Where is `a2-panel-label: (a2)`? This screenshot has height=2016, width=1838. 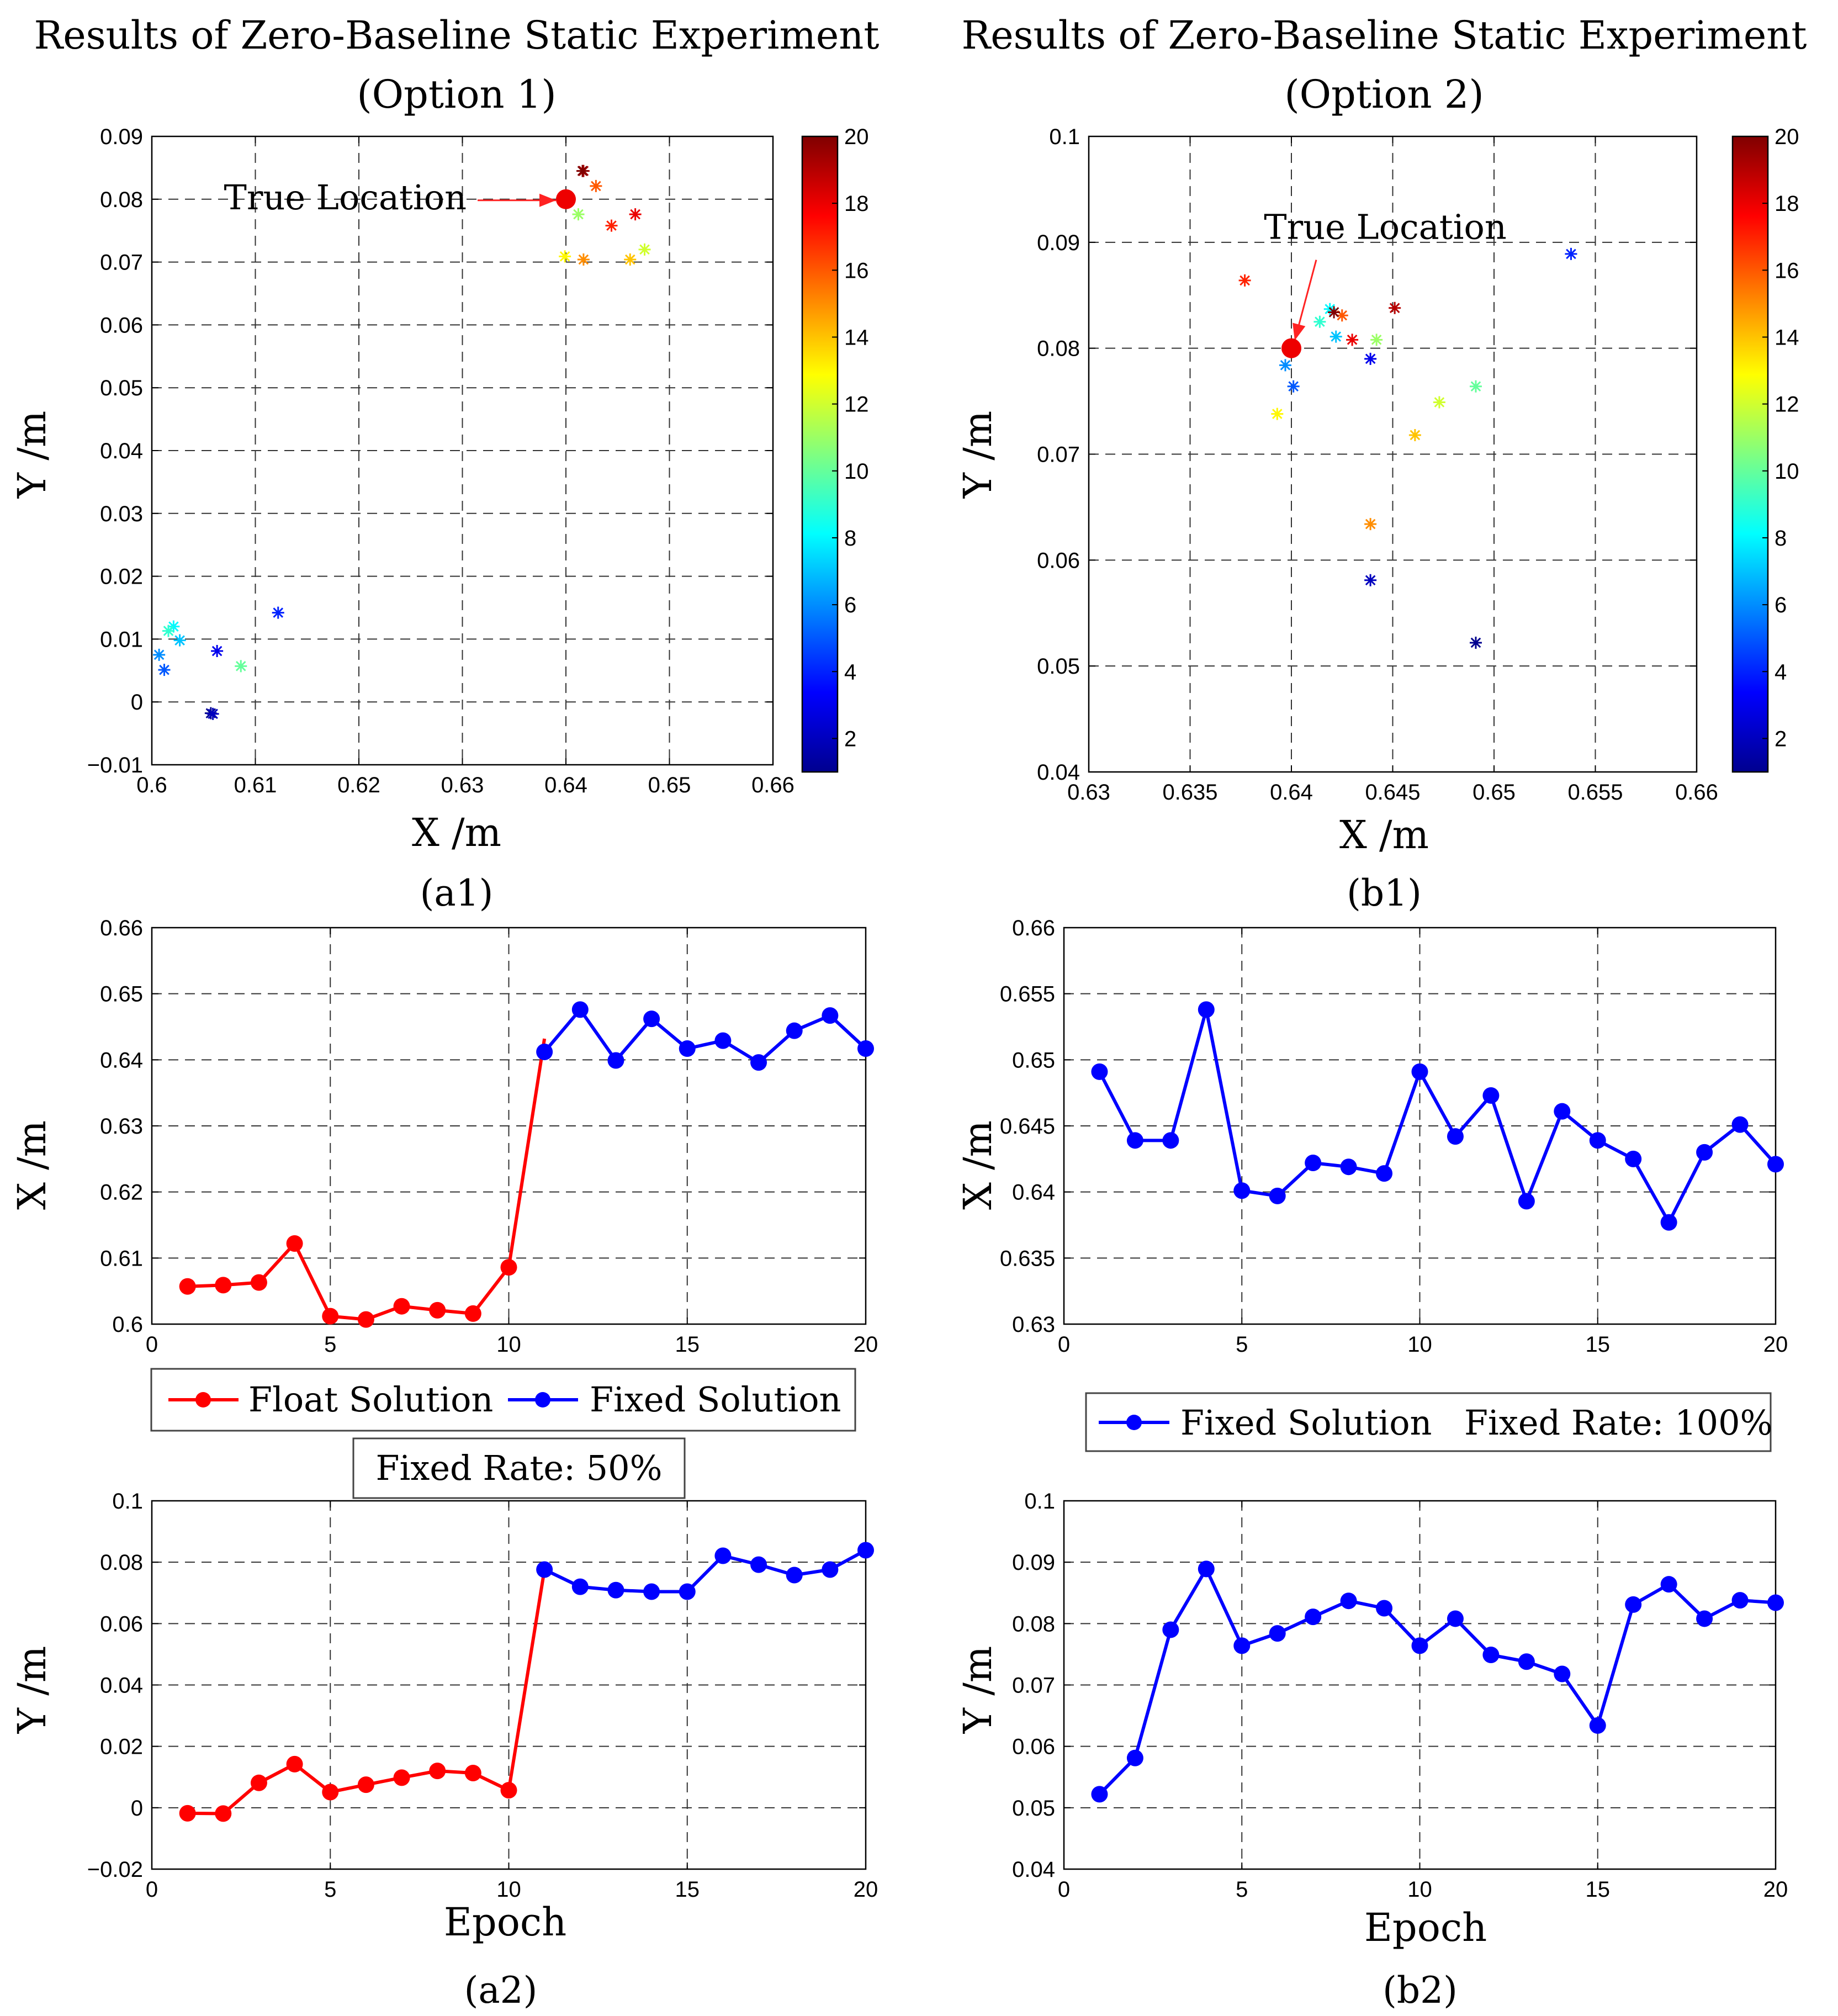 a2-panel-label: (a2) is located at coordinates (501, 1990).